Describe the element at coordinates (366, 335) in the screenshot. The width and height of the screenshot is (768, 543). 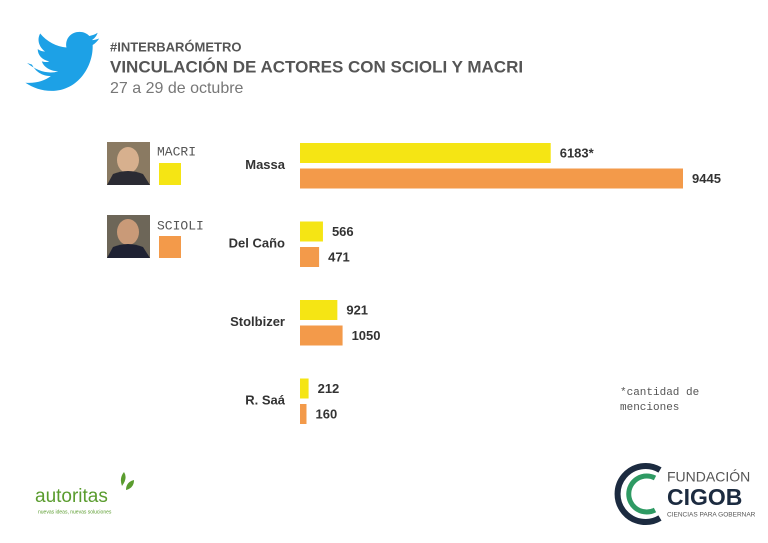
I see `value-label: 1050` at that location.